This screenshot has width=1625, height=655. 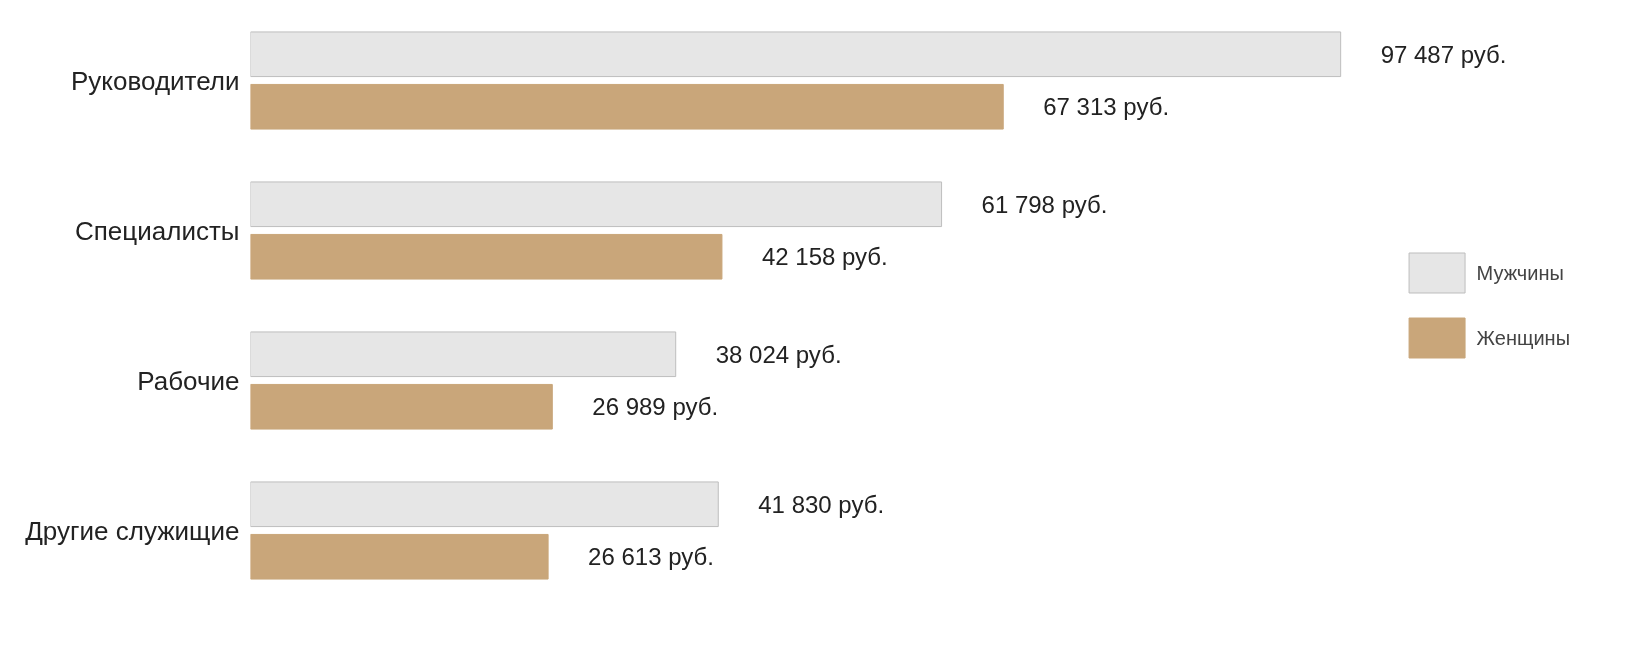 I want to click on legend-label: Мужчины, so click(x=1520, y=272).